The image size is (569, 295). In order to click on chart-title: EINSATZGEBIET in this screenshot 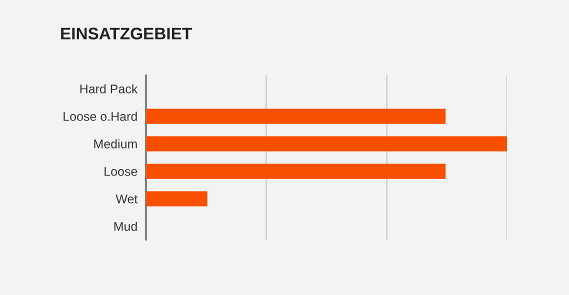, I will do `click(126, 34)`.